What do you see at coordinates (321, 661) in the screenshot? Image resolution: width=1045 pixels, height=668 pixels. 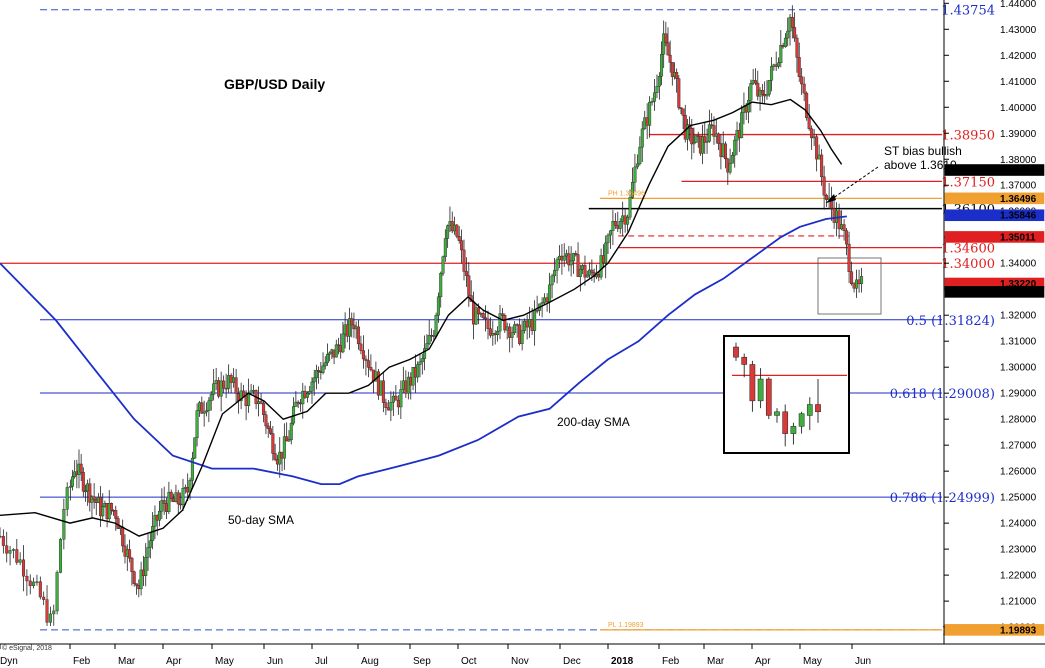 I see `x-tick-label: Jul` at bounding box center [321, 661].